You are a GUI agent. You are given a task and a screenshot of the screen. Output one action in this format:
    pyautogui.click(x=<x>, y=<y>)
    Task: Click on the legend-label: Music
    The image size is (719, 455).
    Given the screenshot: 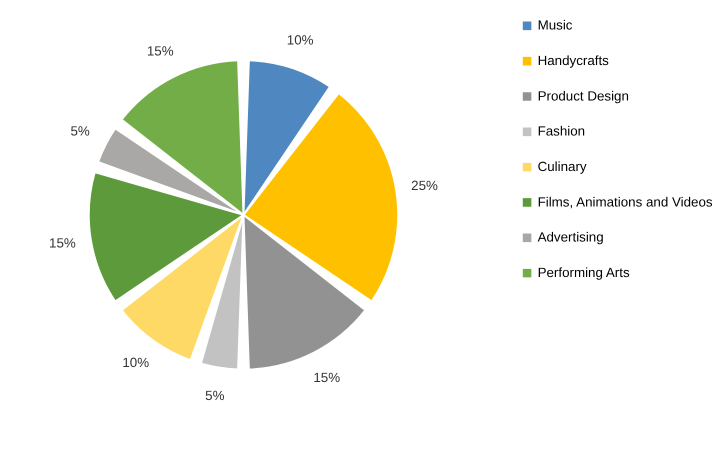 What is the action you would take?
    pyautogui.click(x=555, y=25)
    